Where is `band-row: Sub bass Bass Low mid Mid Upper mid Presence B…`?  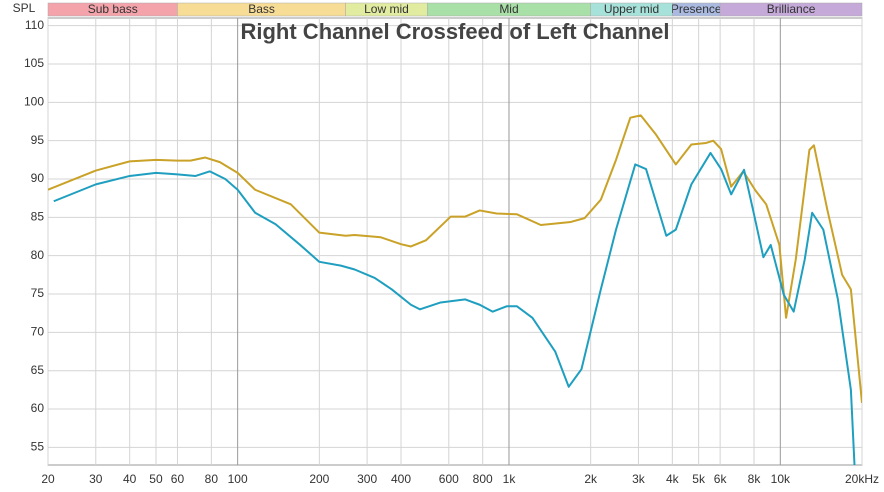 band-row: Sub bass Bass Low mid Mid Upper mid Presence B… is located at coordinates (455, 9).